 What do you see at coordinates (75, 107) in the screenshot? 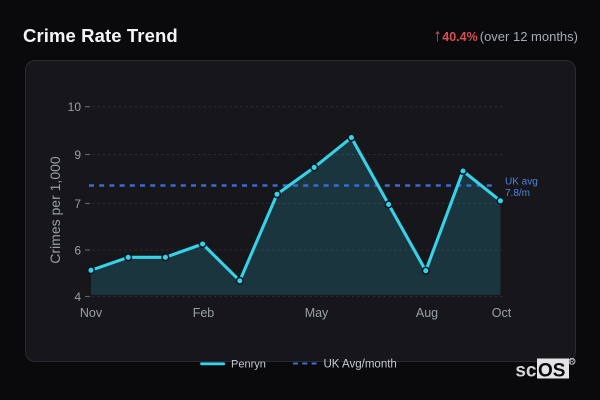
I see `svg-text: 10` at bounding box center [75, 107].